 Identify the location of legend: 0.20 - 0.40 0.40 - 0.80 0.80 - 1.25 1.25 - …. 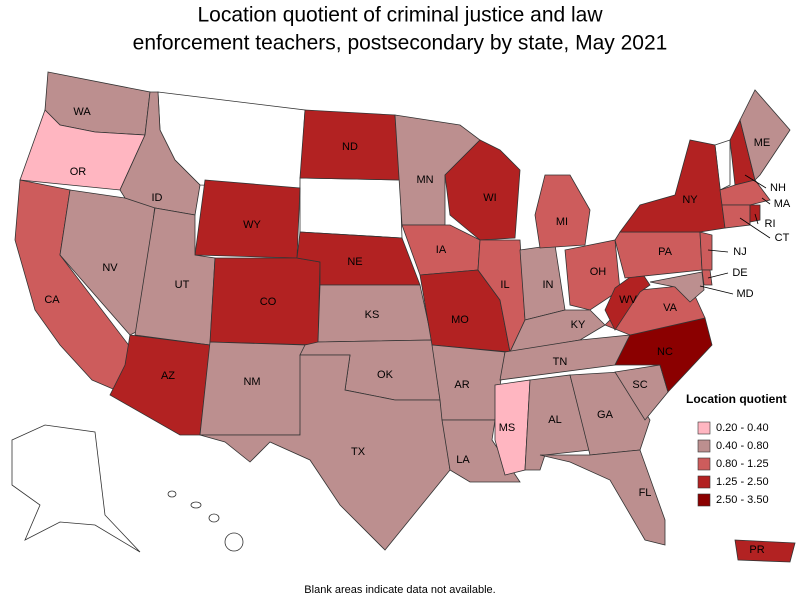
(733, 464).